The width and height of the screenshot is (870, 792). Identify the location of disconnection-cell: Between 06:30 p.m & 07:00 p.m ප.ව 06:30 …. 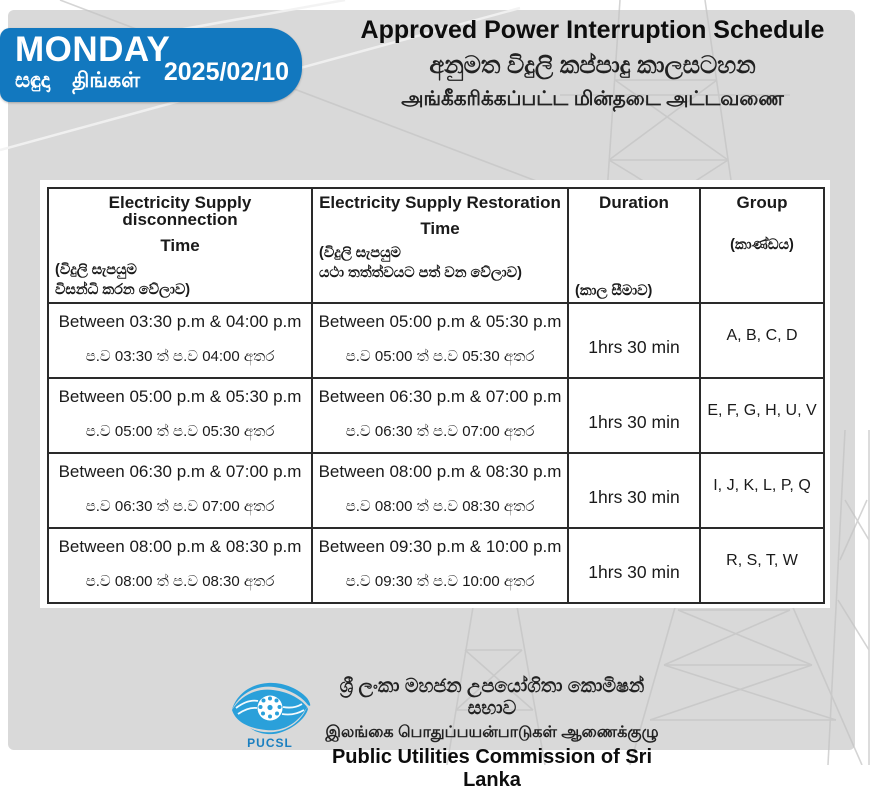
(180, 491).